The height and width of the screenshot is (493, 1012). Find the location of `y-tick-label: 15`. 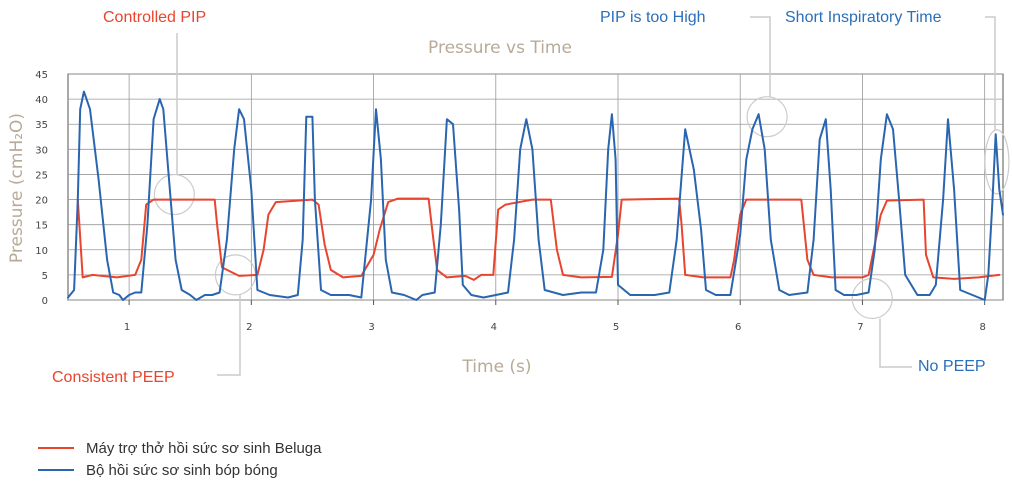

y-tick-label: 15 is located at coordinates (41, 226).